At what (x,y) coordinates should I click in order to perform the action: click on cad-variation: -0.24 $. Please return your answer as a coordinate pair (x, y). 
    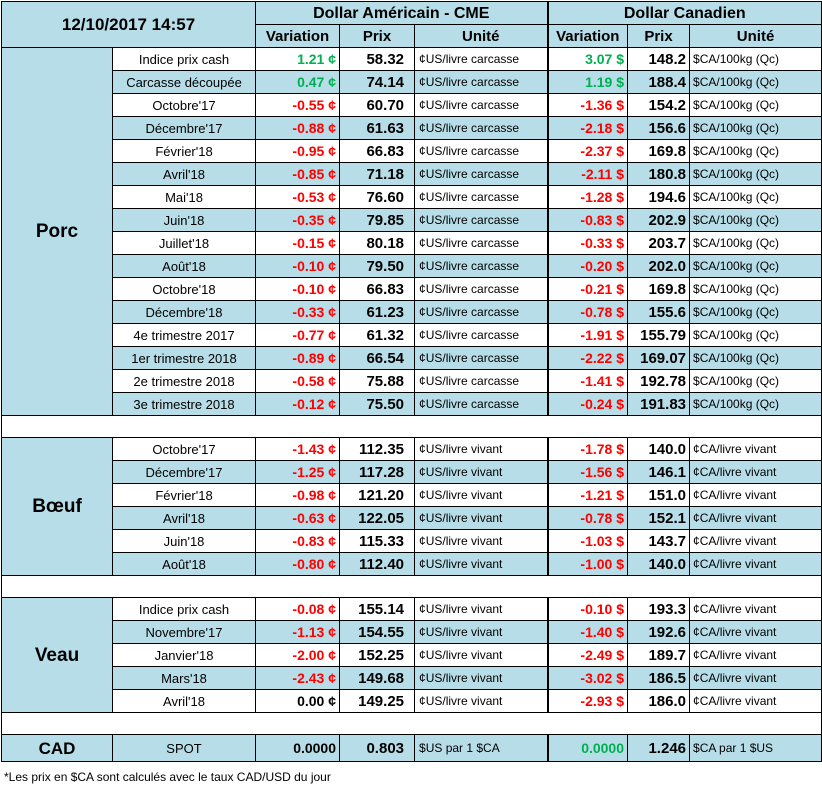
    Looking at the image, I should click on (587, 404).